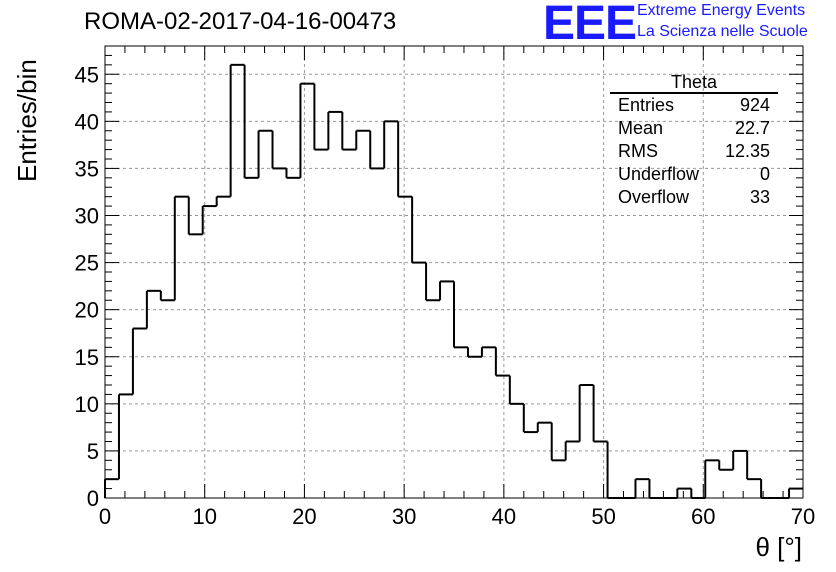 Image resolution: width=836 pixels, height=572 pixels. What do you see at coordinates (404, 516) in the screenshot?
I see `x-tick-label: 30` at bounding box center [404, 516].